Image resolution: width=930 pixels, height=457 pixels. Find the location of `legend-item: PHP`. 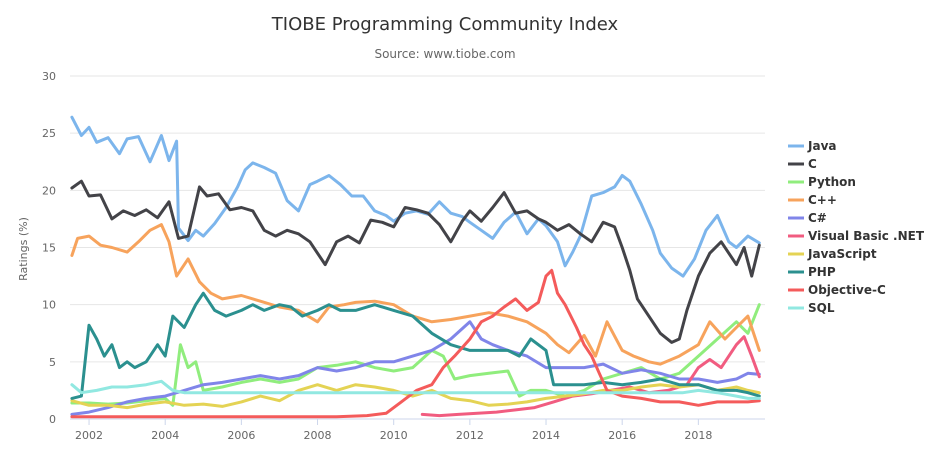

legend-item: PHP is located at coordinates (812, 272).